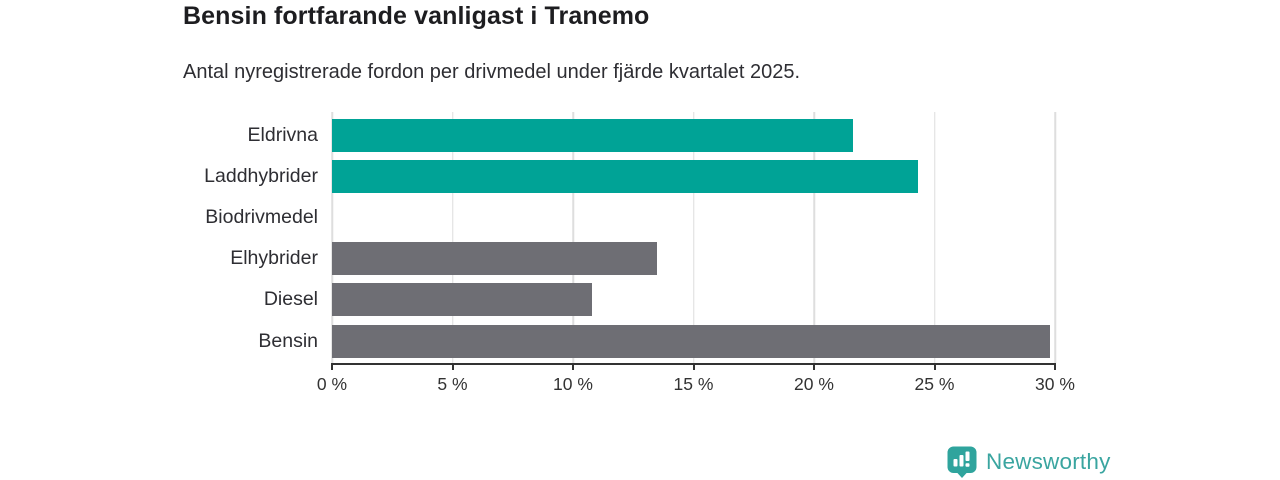 This screenshot has height=480, width=1280. I want to click on bar-row-elhybrider: Elhybrider, so click(642, 259).